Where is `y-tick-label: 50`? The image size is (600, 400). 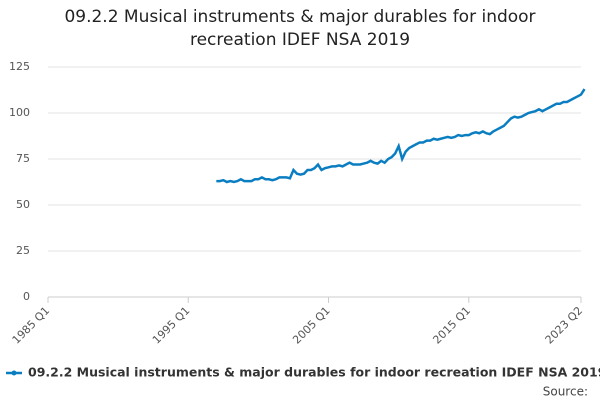 y-tick-label: 50 is located at coordinates (23, 204).